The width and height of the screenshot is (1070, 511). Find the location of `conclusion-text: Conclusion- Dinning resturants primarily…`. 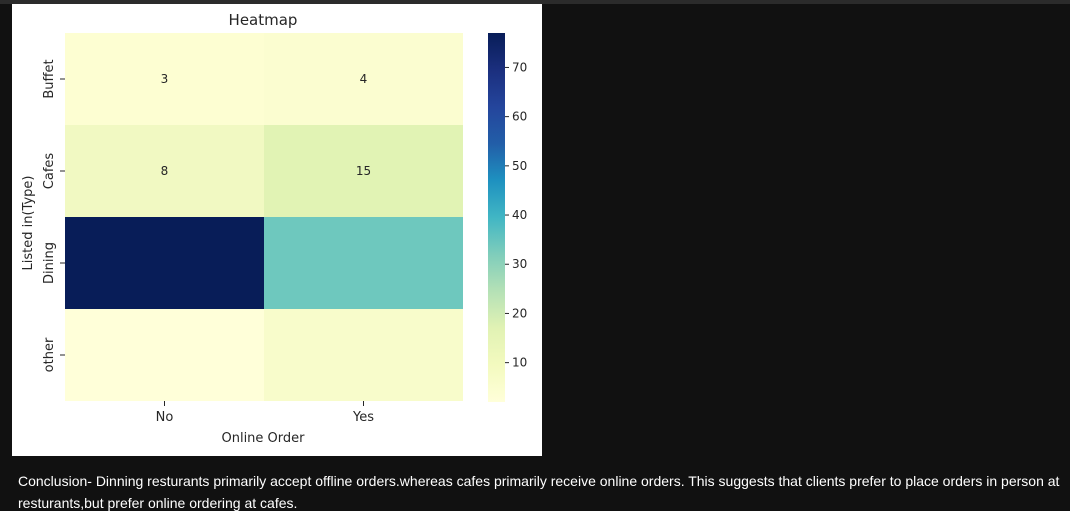

conclusion-text: Conclusion- Dinning resturants primarily… is located at coordinates (539, 492).